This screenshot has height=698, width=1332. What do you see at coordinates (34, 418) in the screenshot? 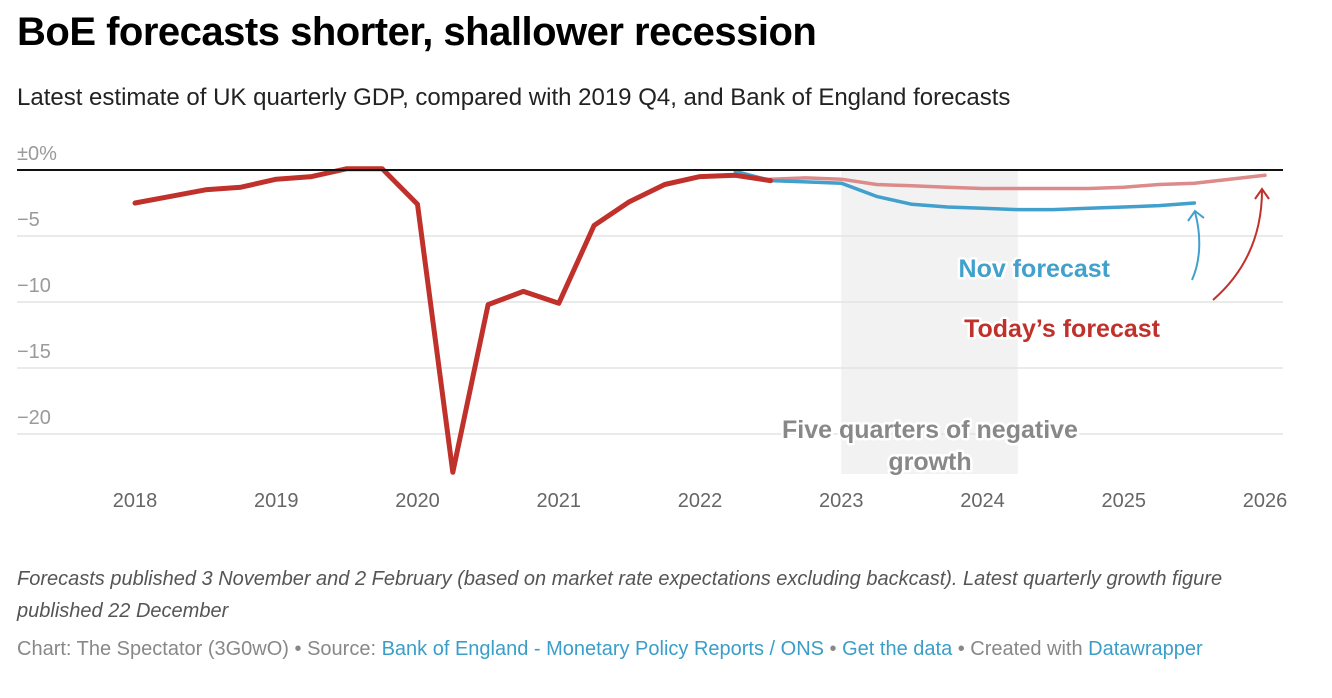
I see `y-tick-label: −20` at bounding box center [34, 418].